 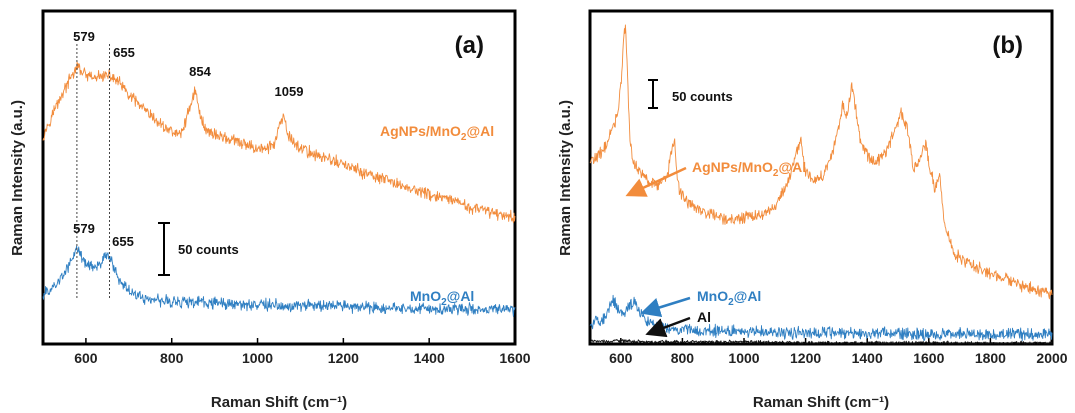 I want to click on x-tick-label-a-1000: 1000, so click(x=257, y=358).